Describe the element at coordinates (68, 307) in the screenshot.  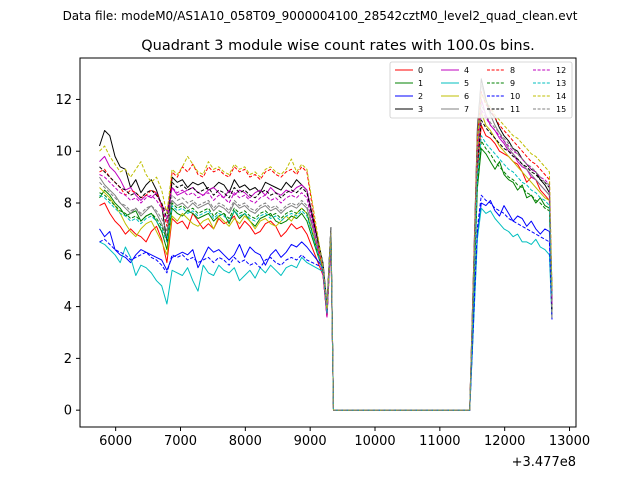
I see `y-tick-label-2: 4` at that location.